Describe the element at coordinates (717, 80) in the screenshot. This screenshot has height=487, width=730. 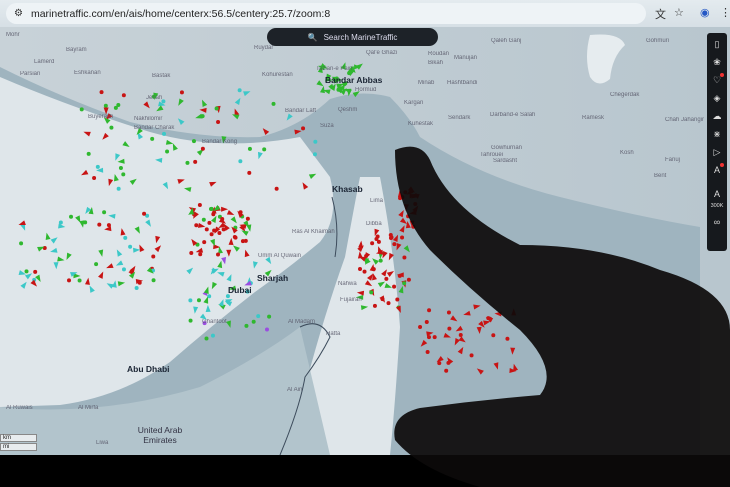
I see `favorites-icon: ♡` at that location.